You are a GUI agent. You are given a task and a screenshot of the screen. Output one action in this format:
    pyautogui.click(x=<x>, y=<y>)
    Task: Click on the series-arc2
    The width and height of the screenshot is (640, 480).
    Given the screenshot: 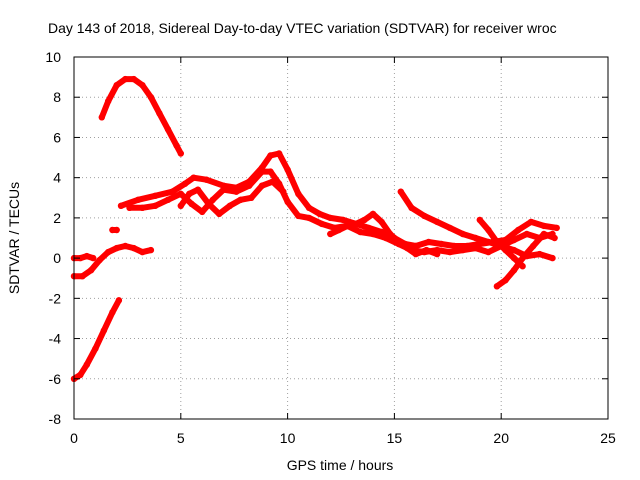 What is the action you would take?
    pyautogui.click(x=141, y=116)
    